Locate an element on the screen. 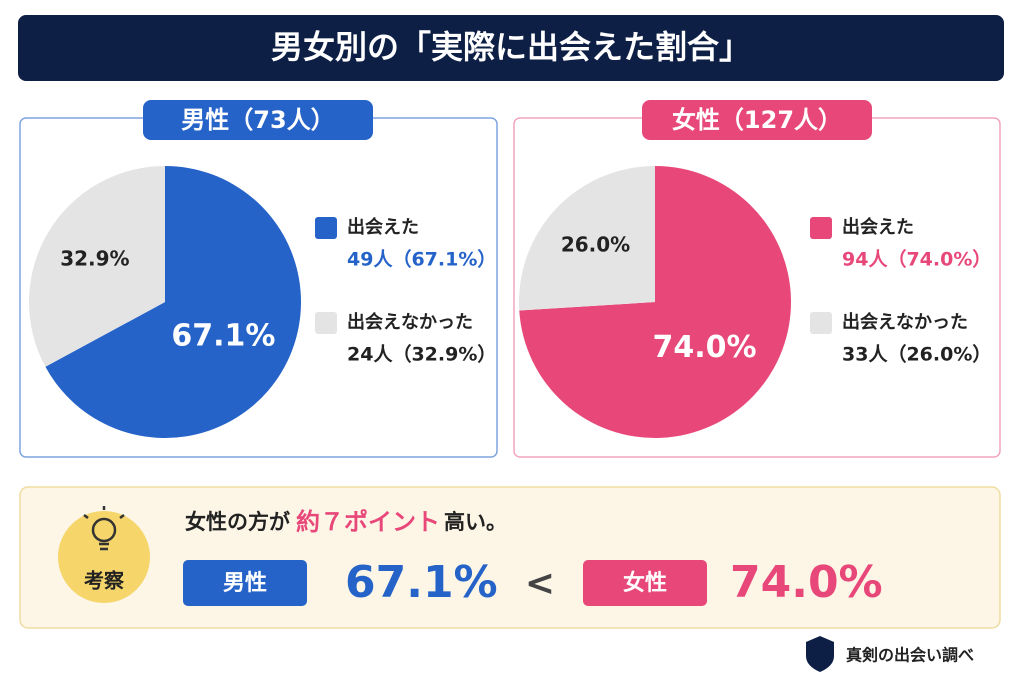 This screenshot has height=687, width=1024. title-bar is located at coordinates (511, 48).